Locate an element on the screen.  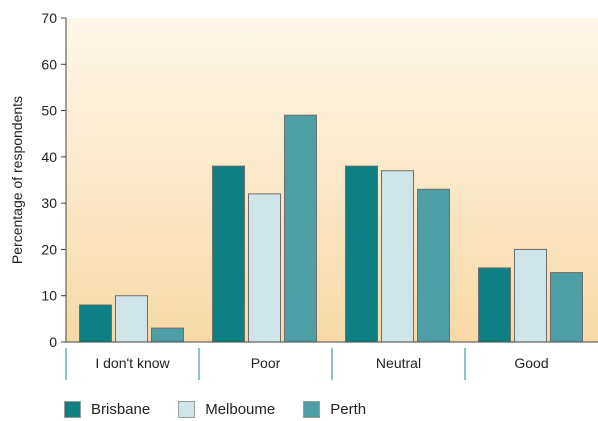
y-tick-label: 10 is located at coordinates (49, 296).